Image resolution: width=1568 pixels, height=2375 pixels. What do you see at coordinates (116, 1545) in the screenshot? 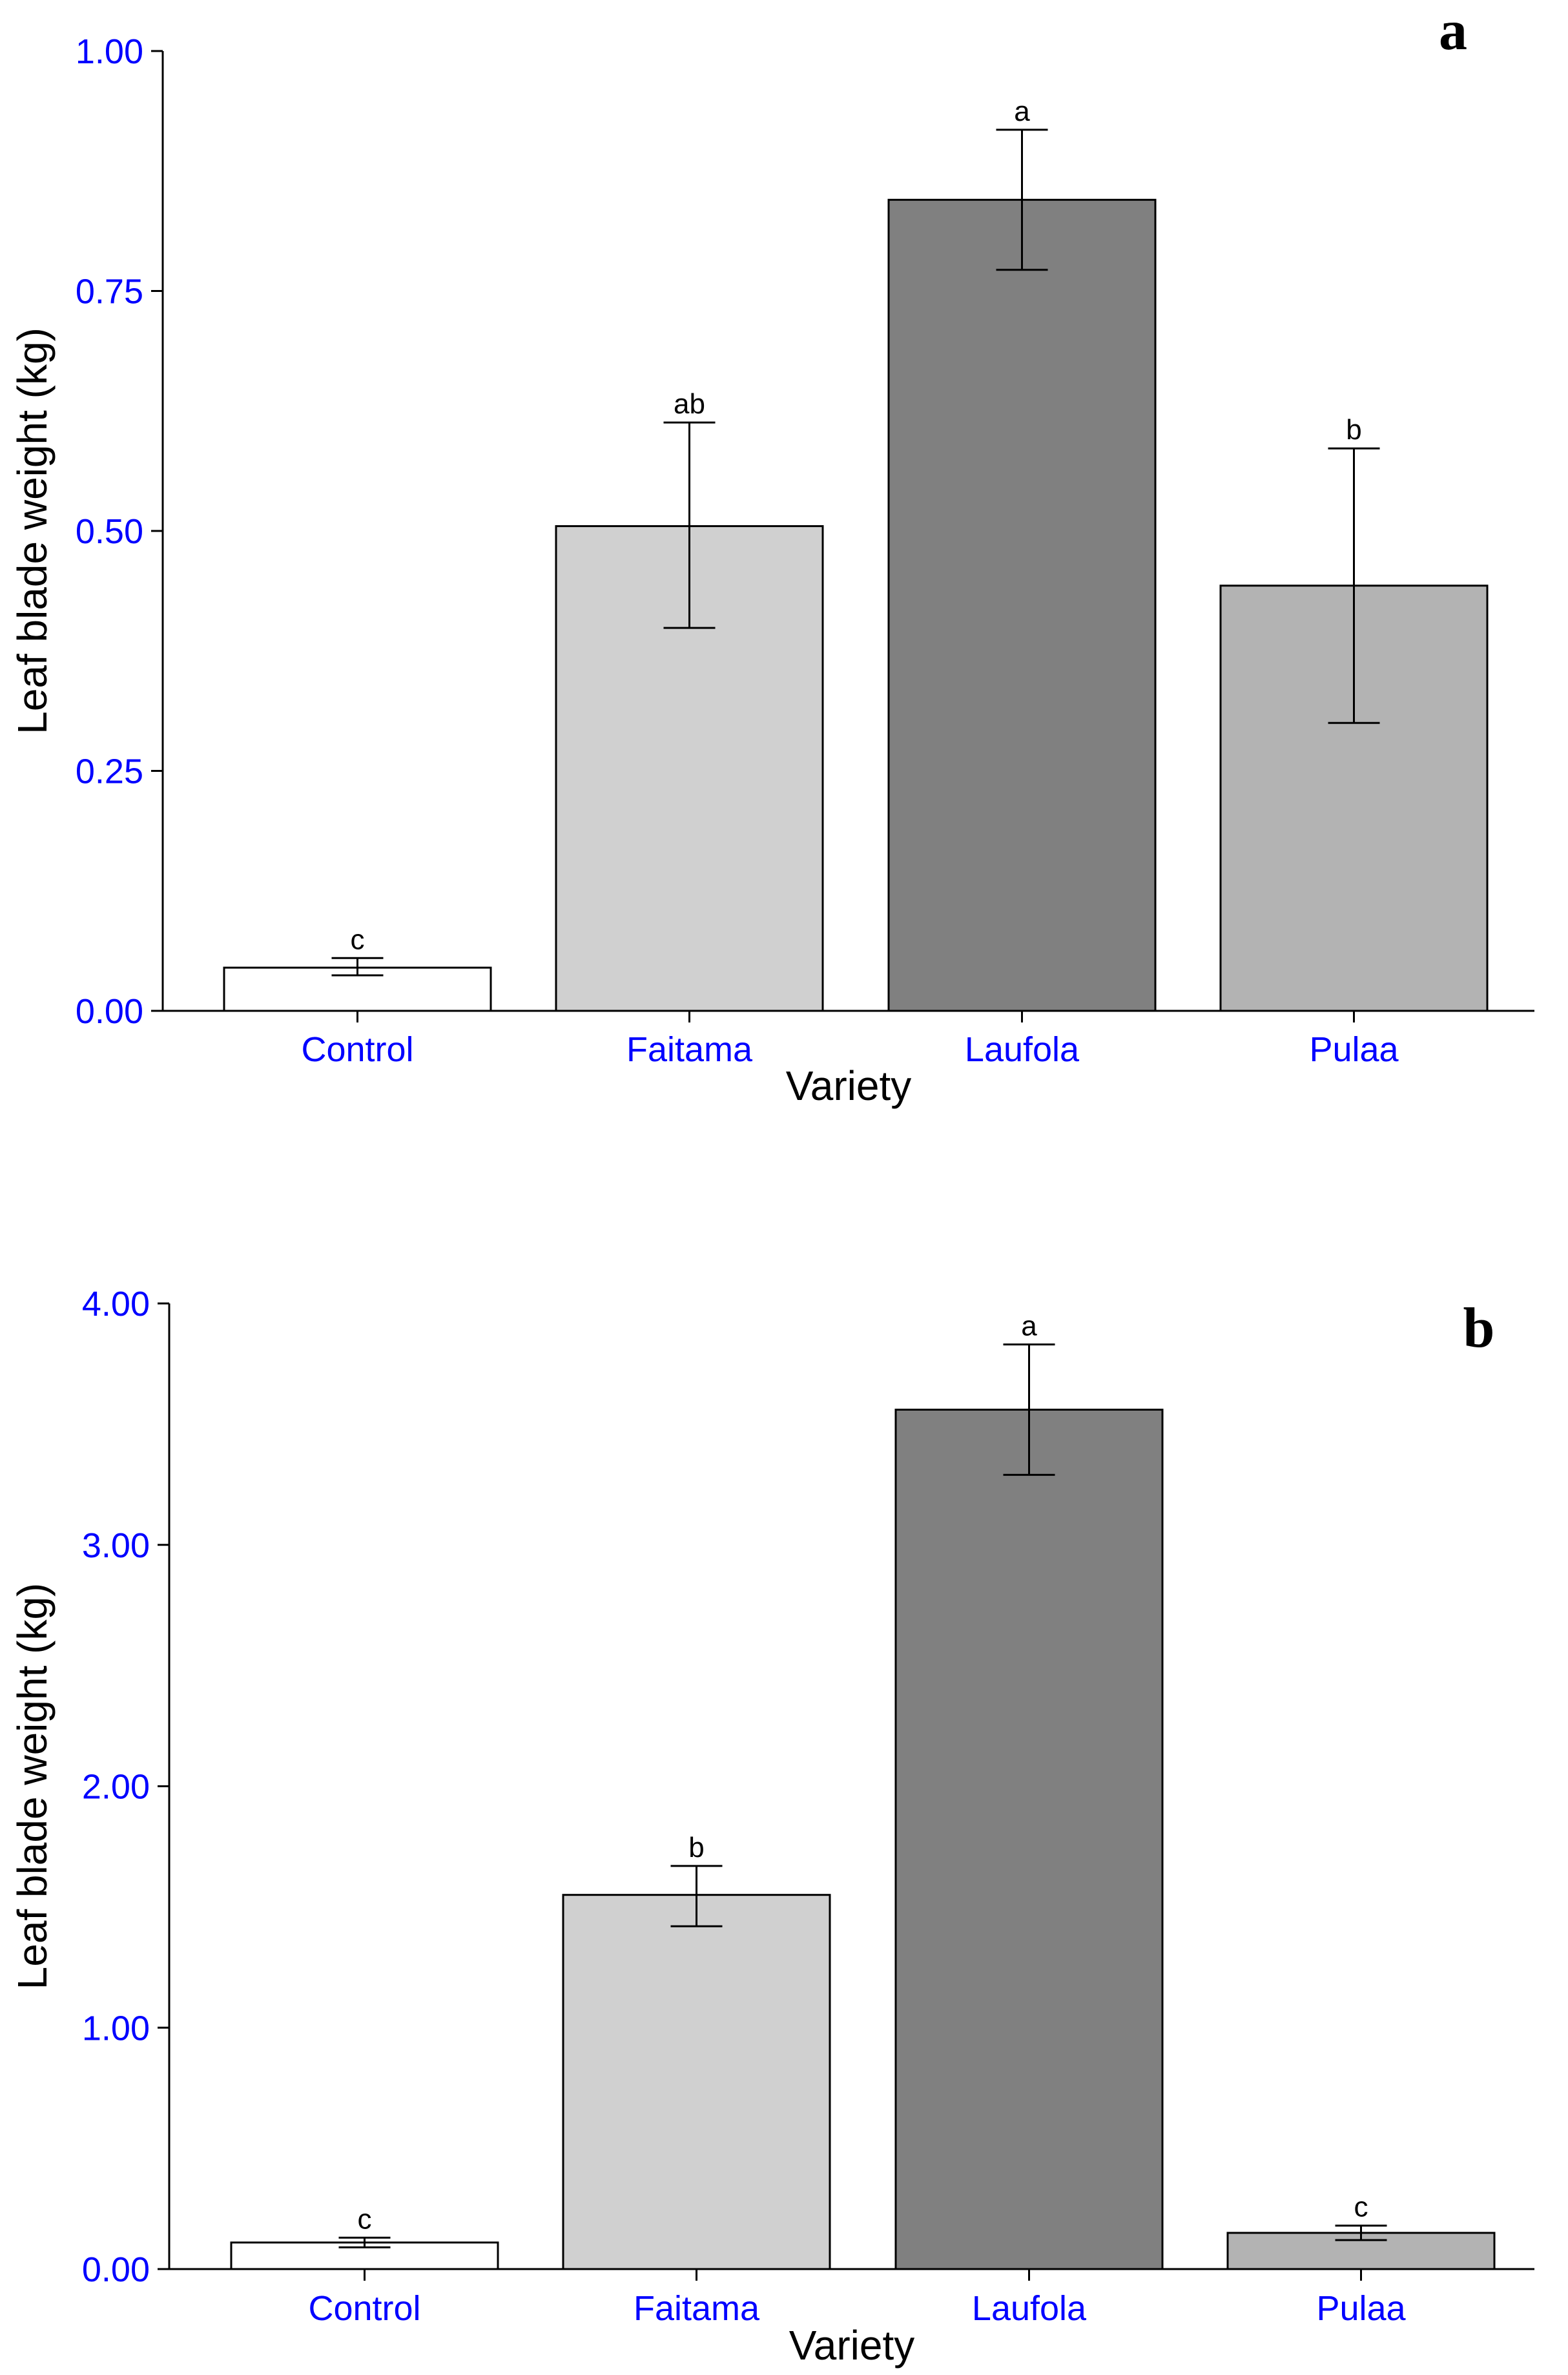
I see `y-tick-label: 3.00` at bounding box center [116, 1545].